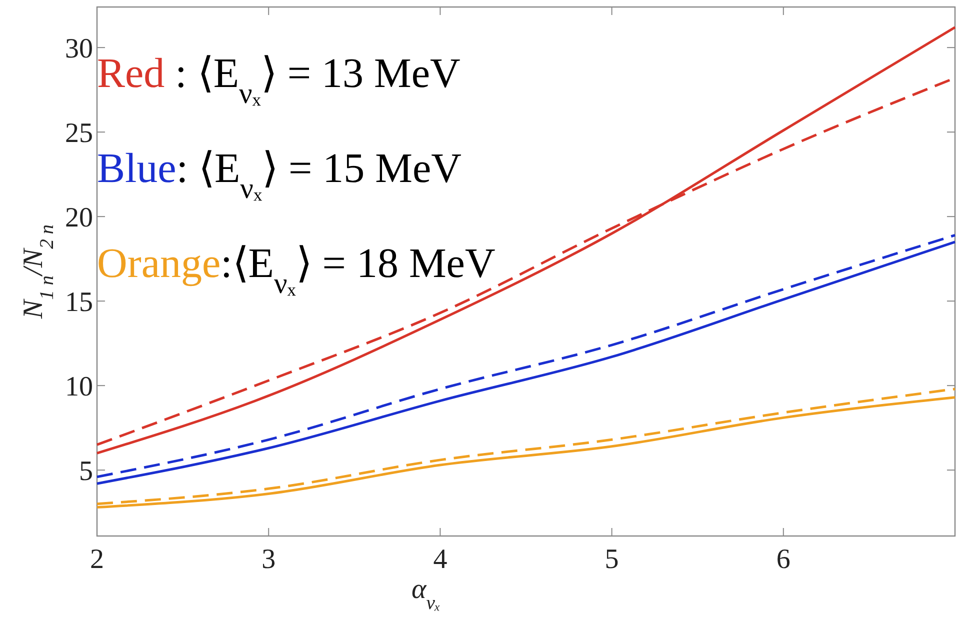 This screenshot has width=957, height=624. Describe the element at coordinates (783, 559) in the screenshot. I see `x-tick-label: 6` at that location.